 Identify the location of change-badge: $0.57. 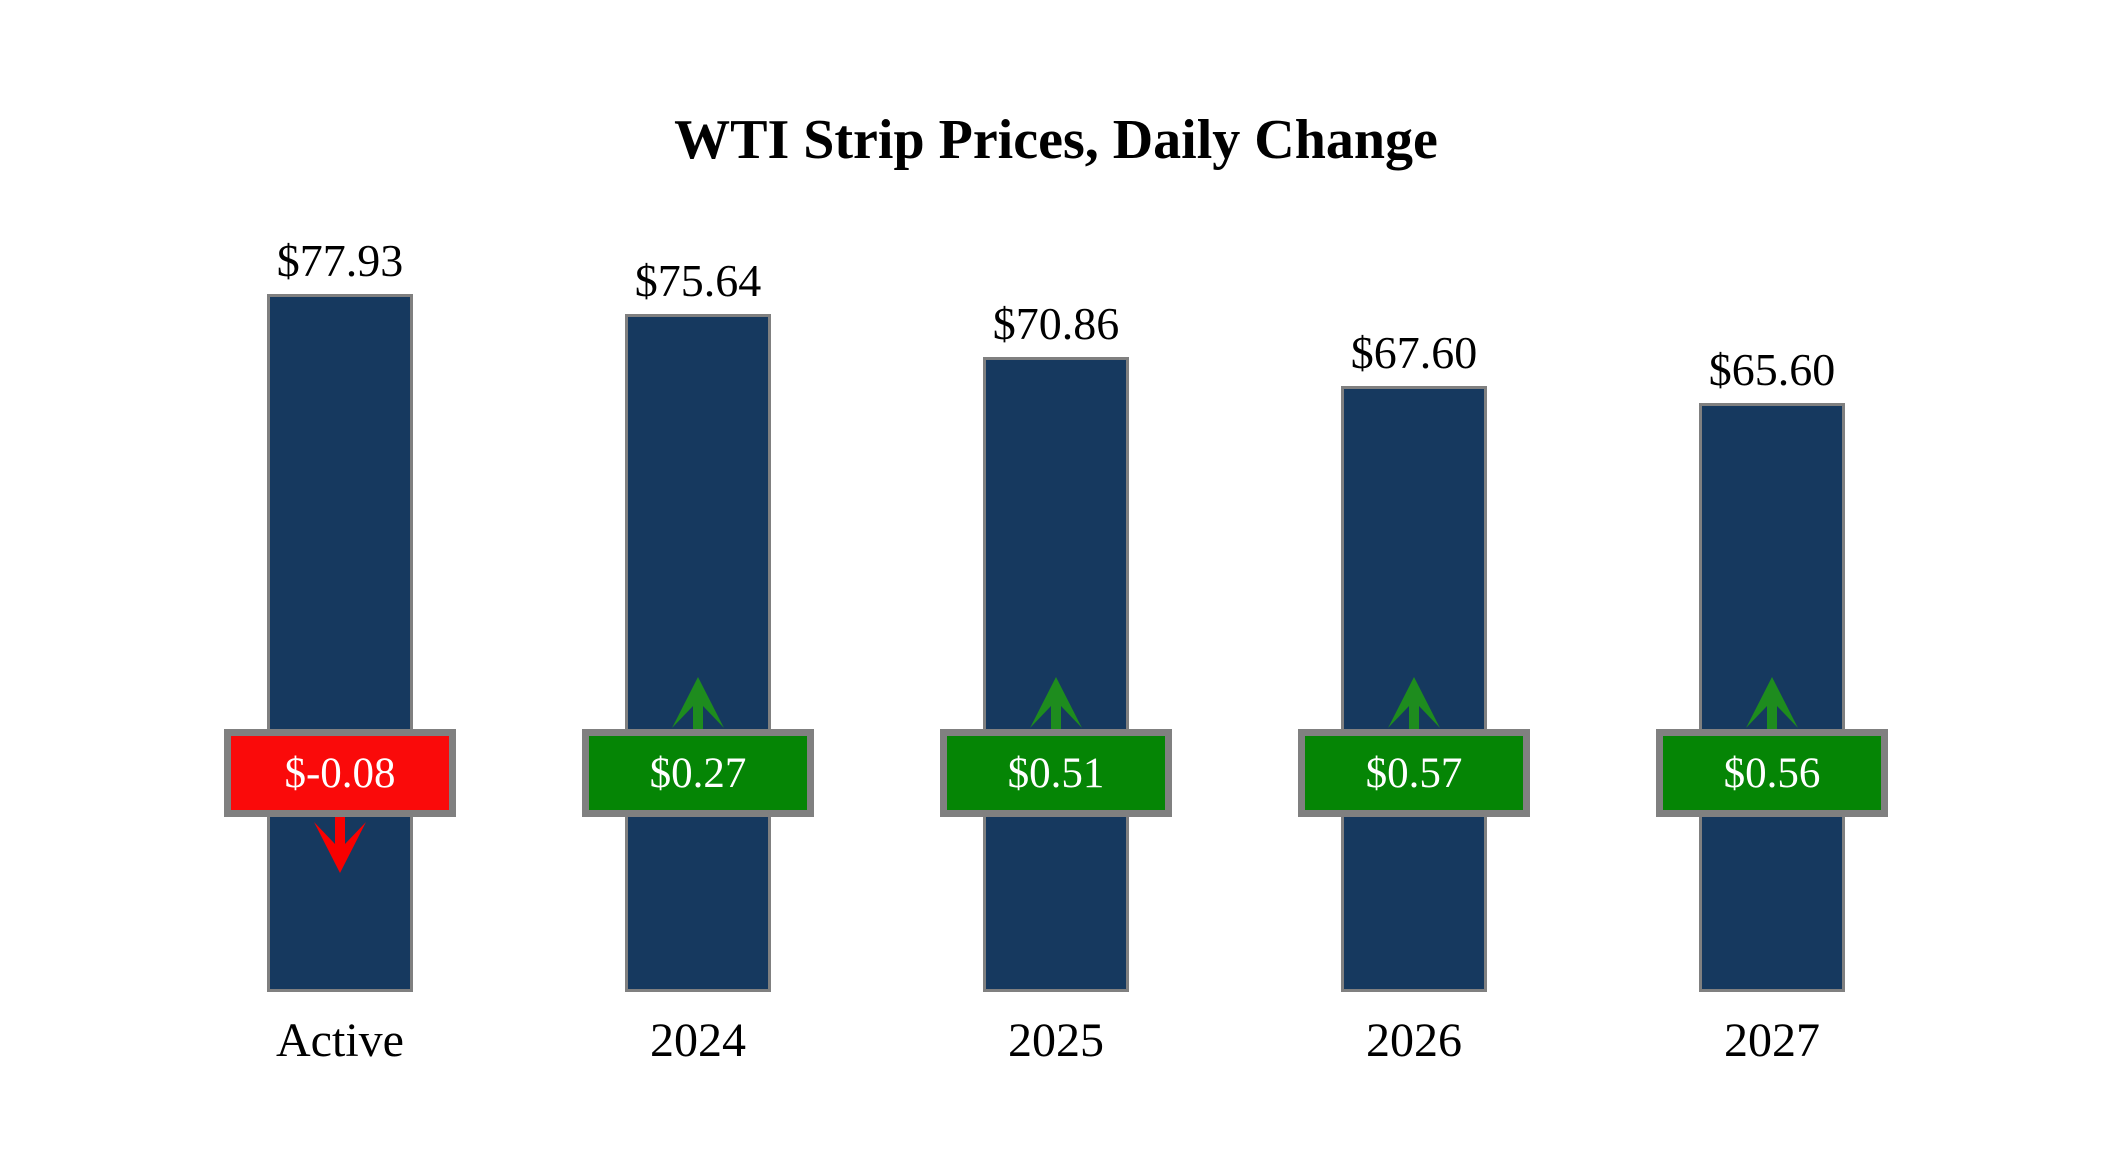
(1414, 773).